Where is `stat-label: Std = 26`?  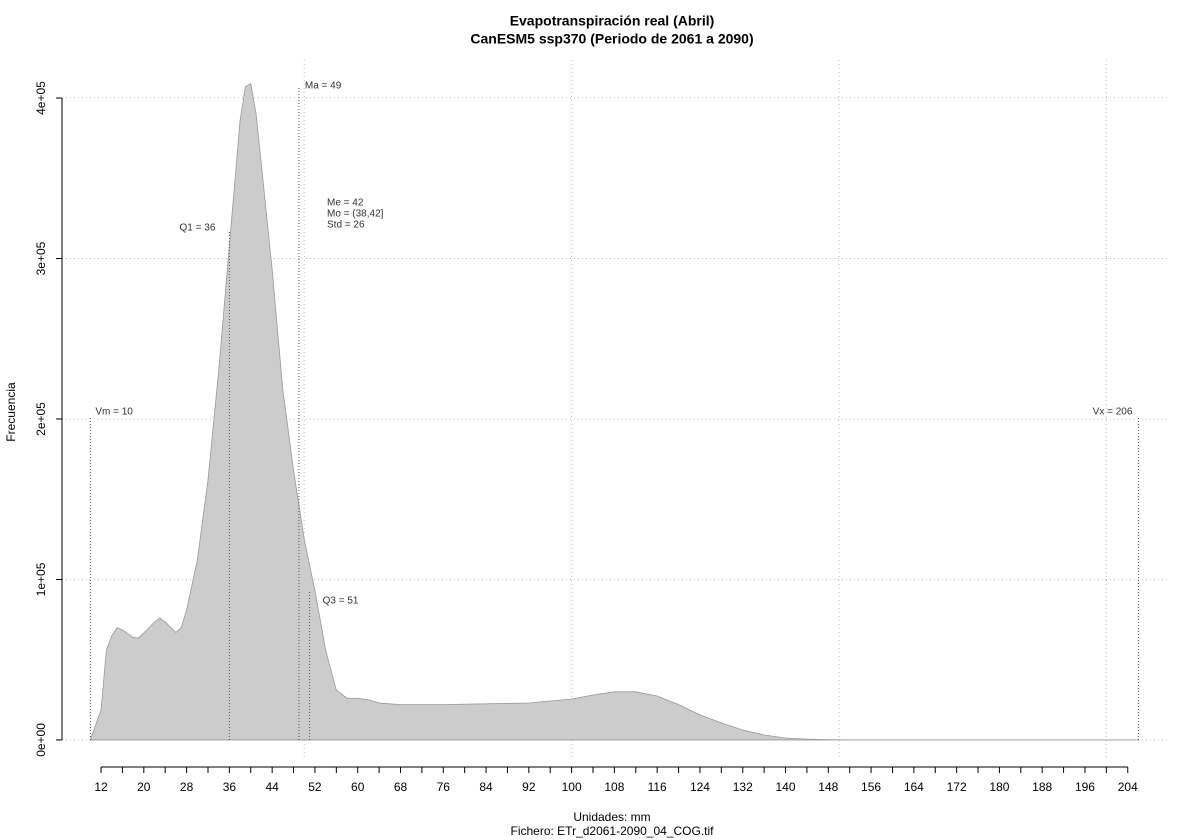
stat-label: Std = 26 is located at coordinates (346, 225).